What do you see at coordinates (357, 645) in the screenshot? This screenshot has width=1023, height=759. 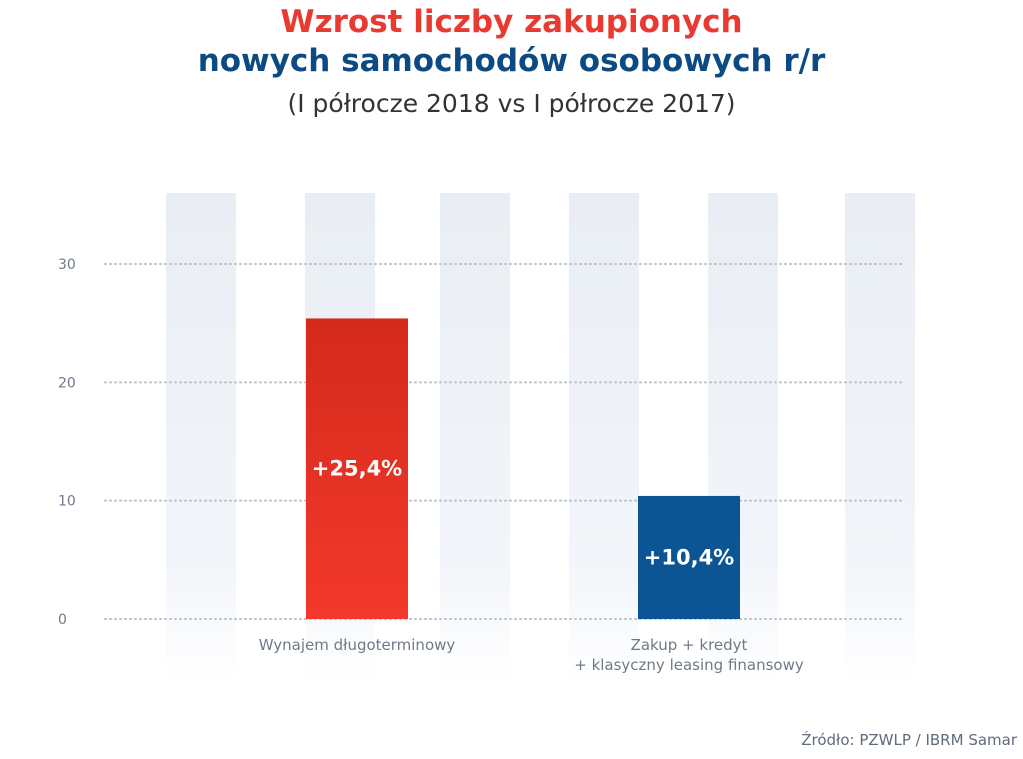 I see `x-category-label: Wynajem długoterminowy` at bounding box center [357, 645].